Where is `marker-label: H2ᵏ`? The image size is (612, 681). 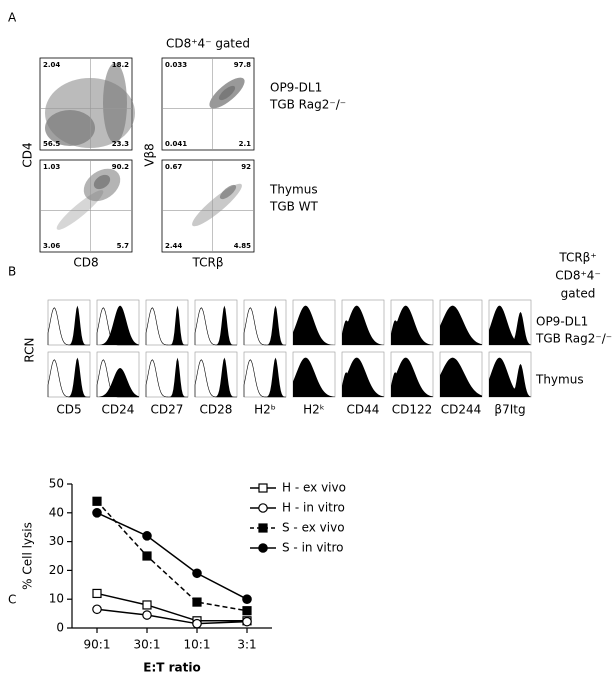
marker-label: H2ᵏ is located at coordinates (314, 410).